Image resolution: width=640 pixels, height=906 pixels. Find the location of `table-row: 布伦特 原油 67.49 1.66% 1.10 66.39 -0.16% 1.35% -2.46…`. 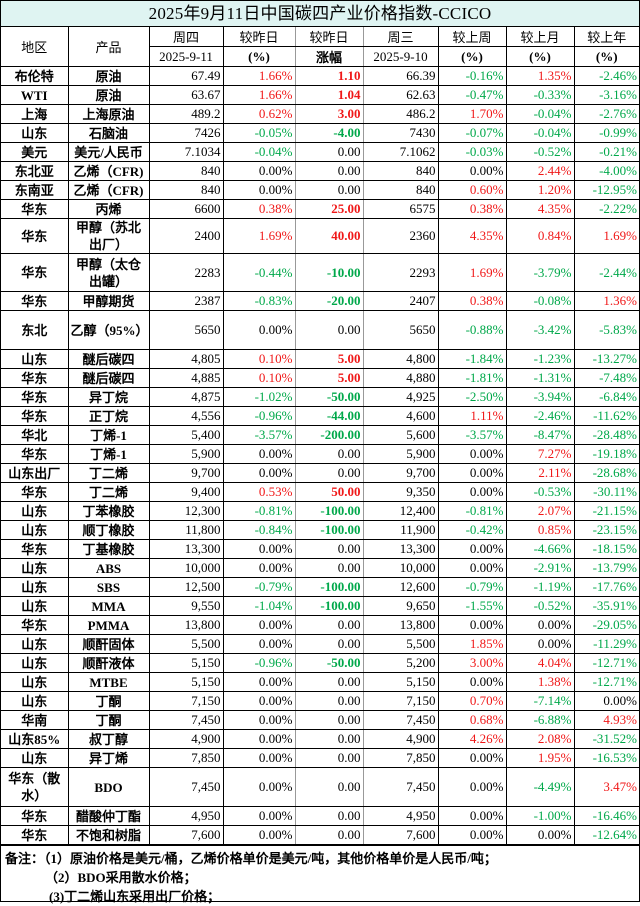

table-row: 布伦特 原油 67.49 1.66% 1.10 66.39 -0.16% 1.35% -2.46… is located at coordinates (320, 76).